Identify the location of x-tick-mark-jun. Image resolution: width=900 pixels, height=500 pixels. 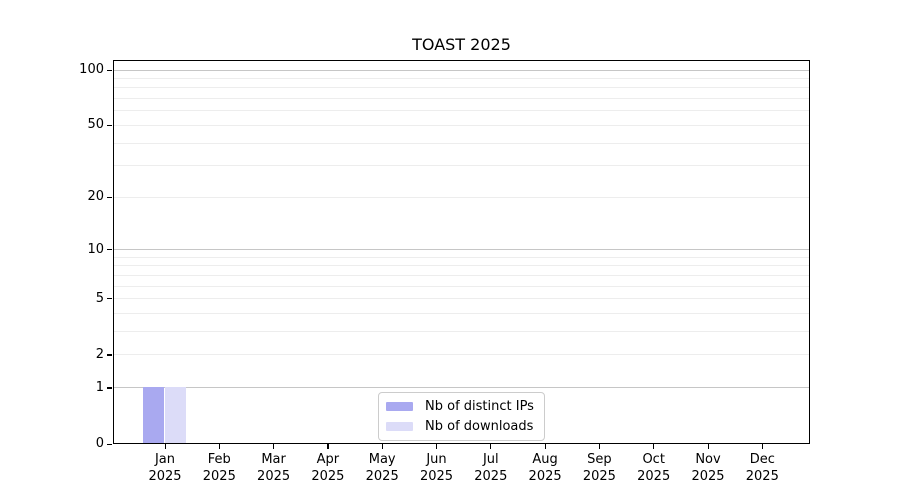
(437, 446).